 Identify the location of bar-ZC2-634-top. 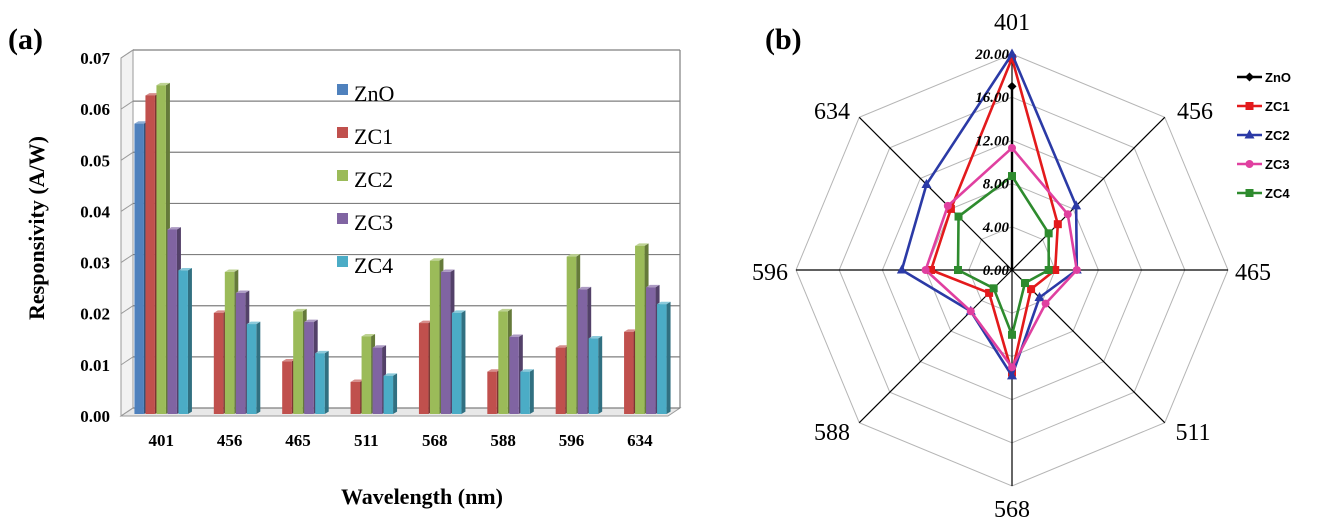
(642, 244).